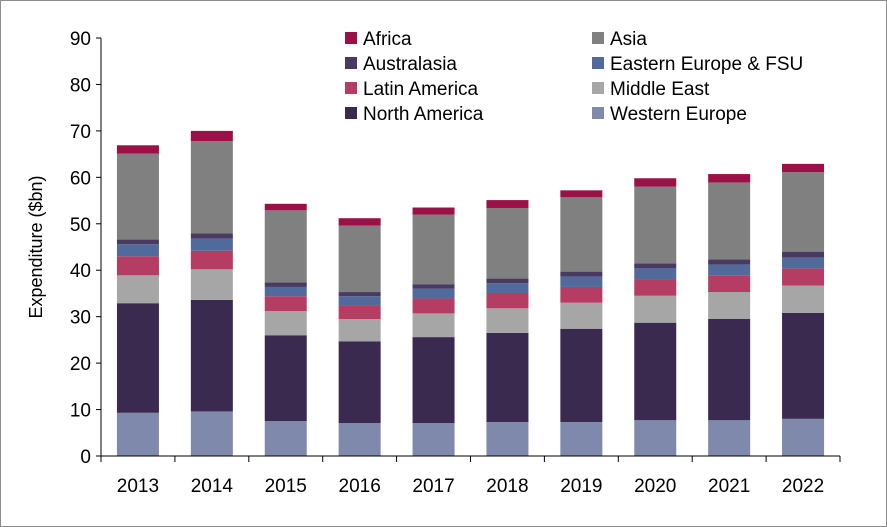 The height and width of the screenshot is (527, 887). Describe the element at coordinates (470, 265) in the screenshot. I see `series-australasia` at that location.